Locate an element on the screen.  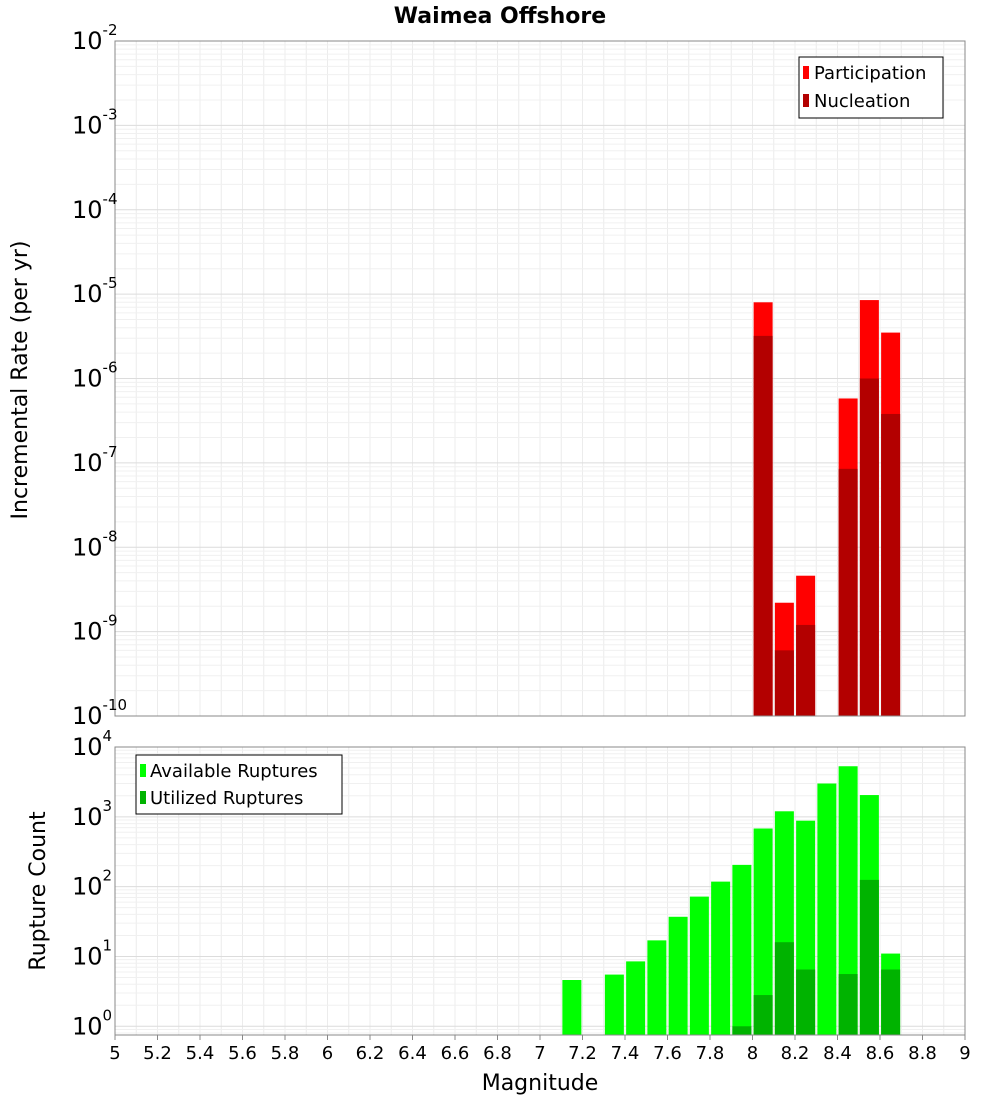
rate-plot-y-ticks: 10⁻¹⁰ 10⁻⁹ 10⁻⁸ 10⁻⁷ 10⁻⁶ 10⁻⁵ 10⁻⁴ 10⁻³ 10⁻² is located at coordinates (99, 375).